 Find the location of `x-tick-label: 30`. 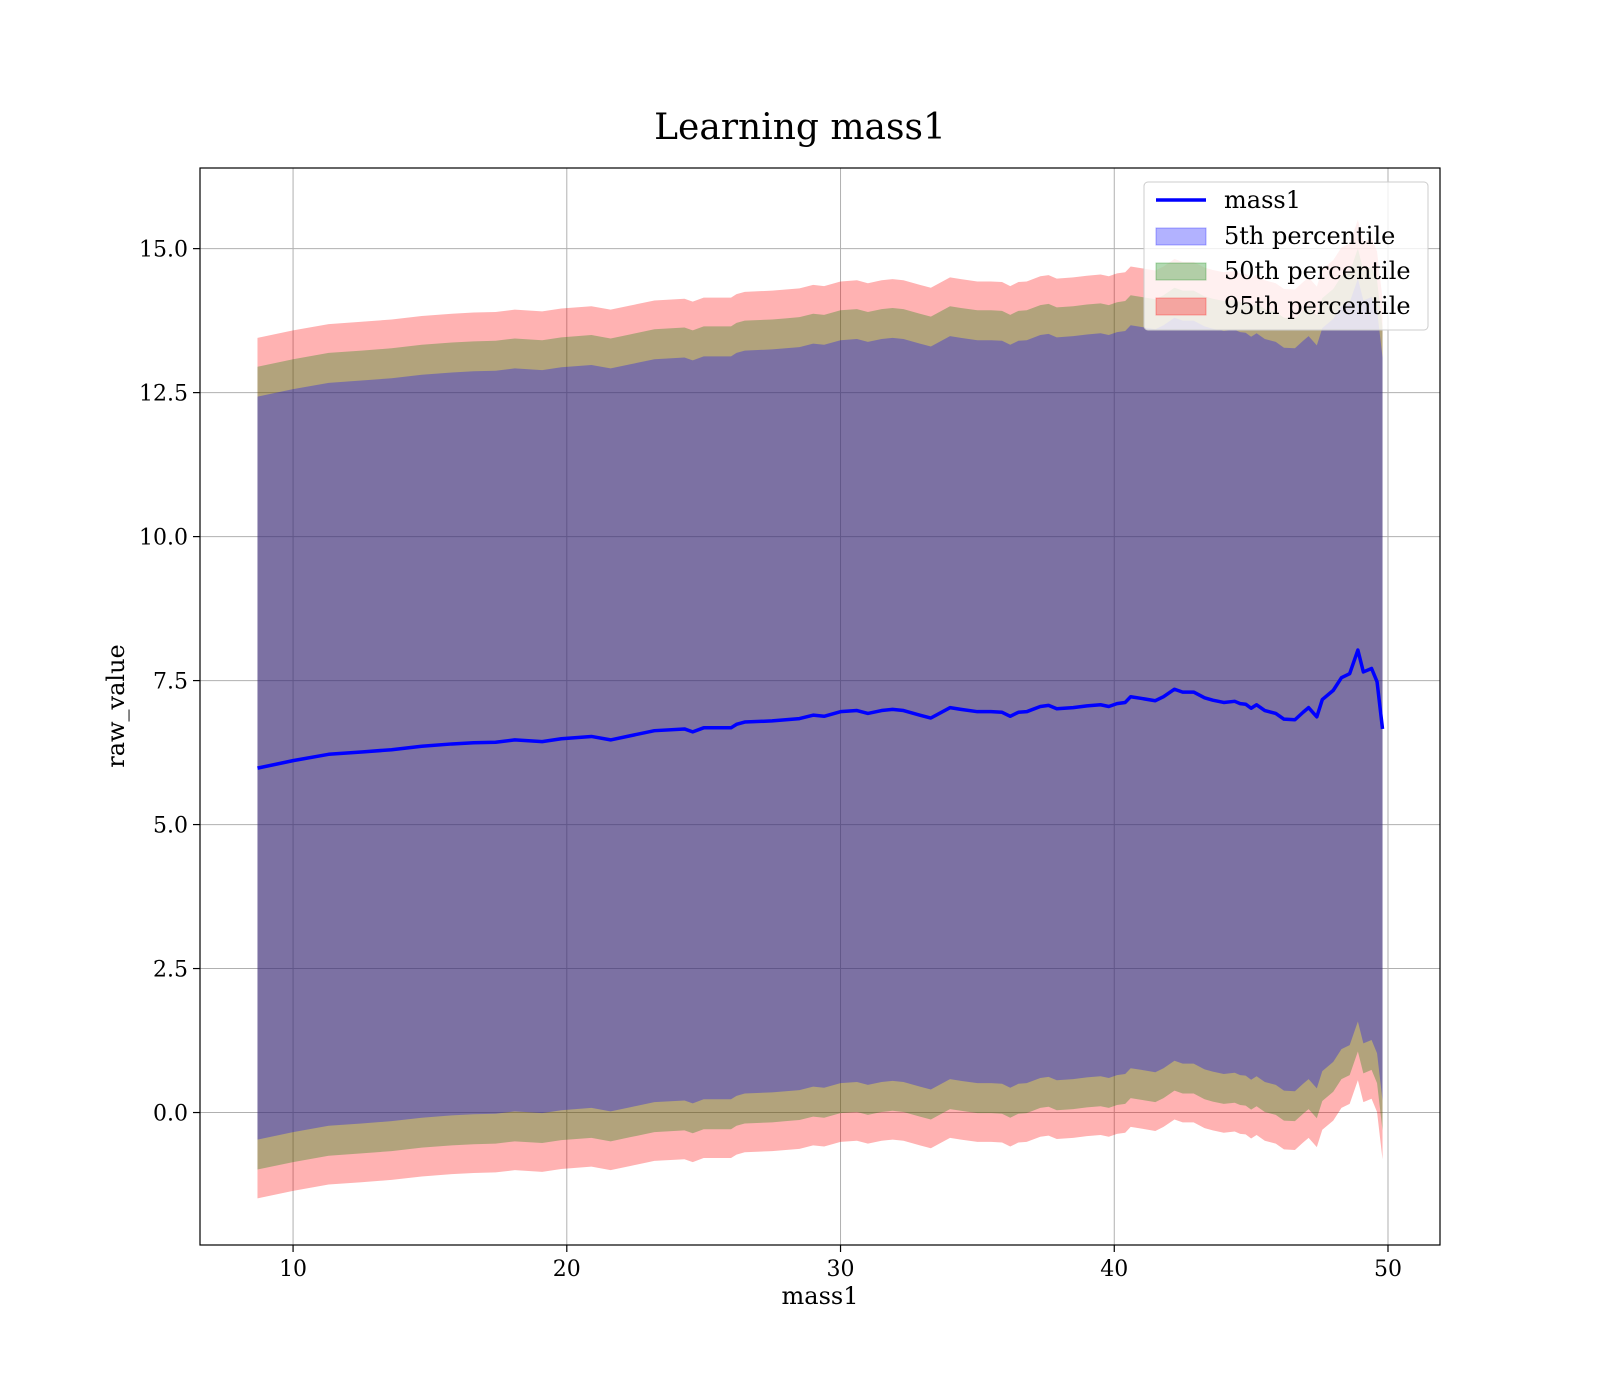

x-tick-label: 30 is located at coordinates (841, 1269).